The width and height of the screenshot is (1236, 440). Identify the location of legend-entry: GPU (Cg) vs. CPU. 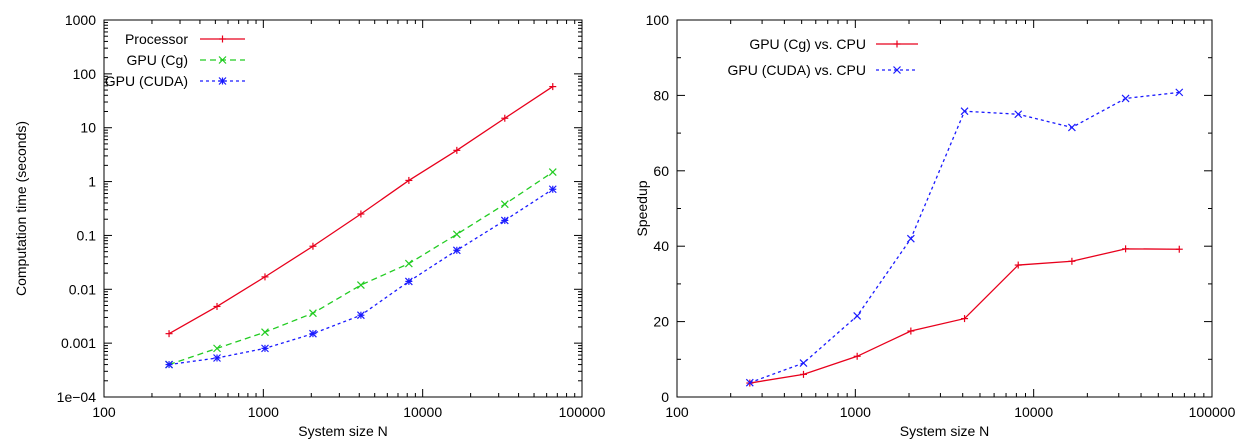
(833, 44).